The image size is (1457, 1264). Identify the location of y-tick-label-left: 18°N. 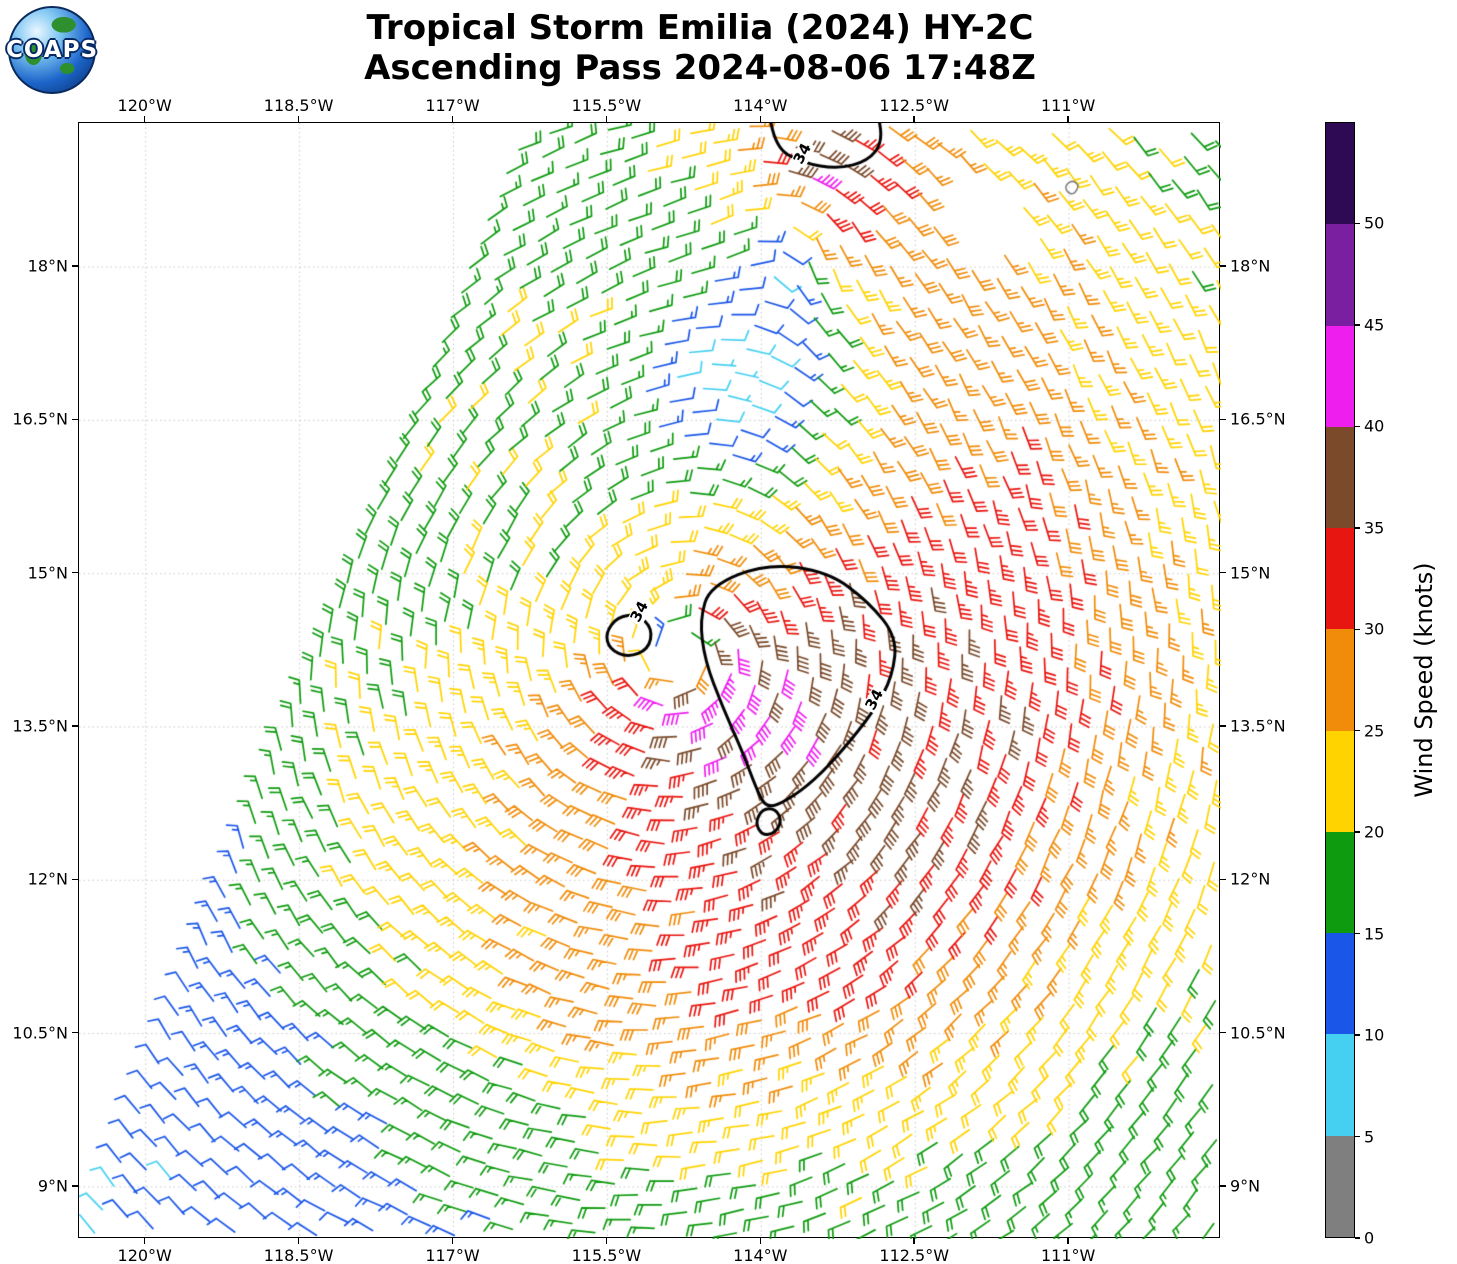
(47, 266).